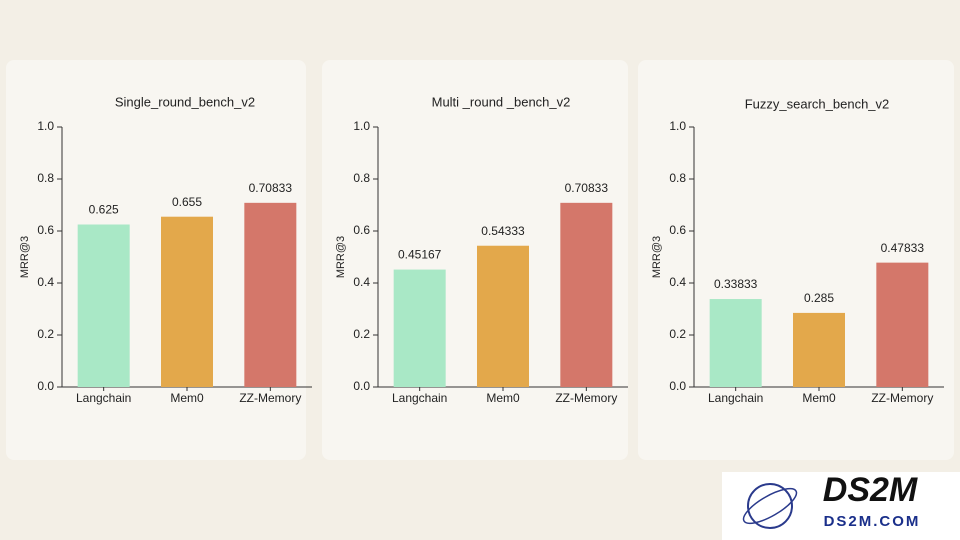 The image size is (960, 540). Describe the element at coordinates (187, 202) in the screenshot. I see `value-label: 0.655` at that location.